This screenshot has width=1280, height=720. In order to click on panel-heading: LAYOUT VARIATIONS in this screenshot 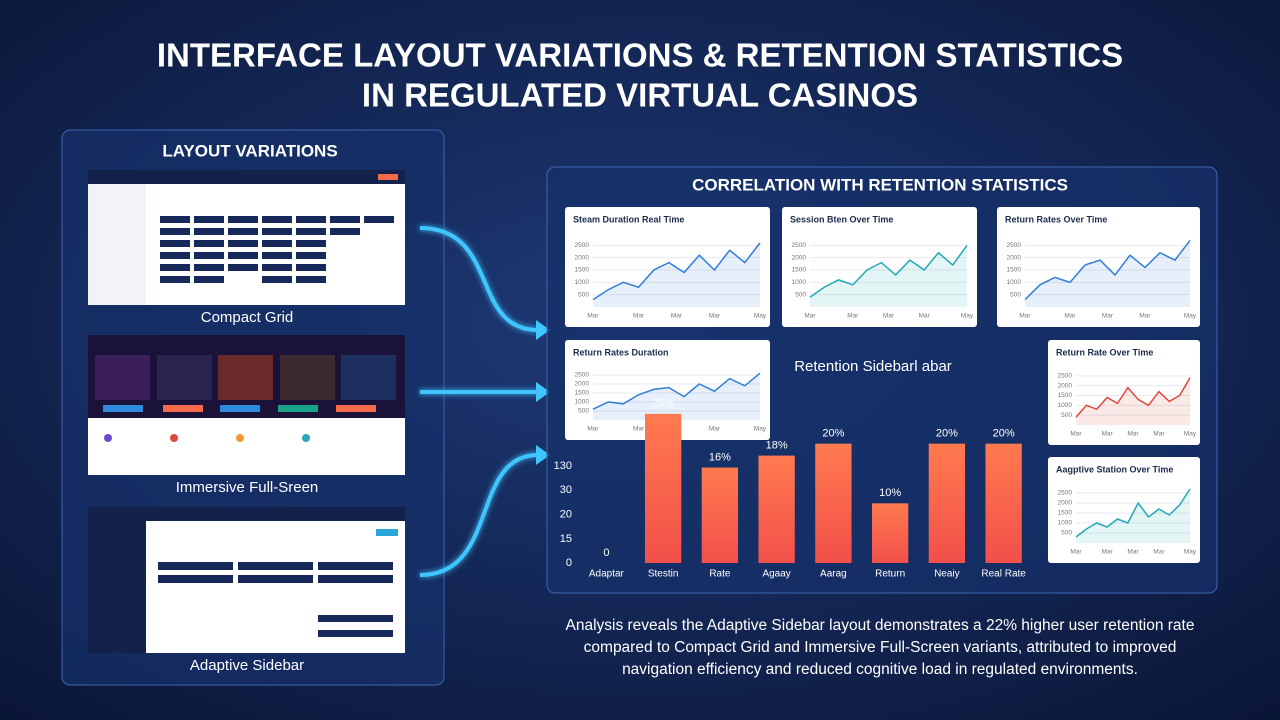, I will do `click(249, 150)`.